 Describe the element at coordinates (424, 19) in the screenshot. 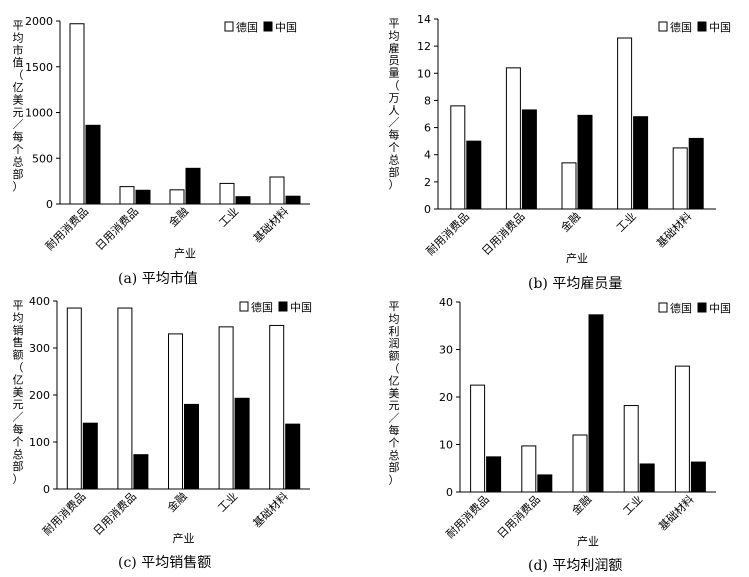

I see `y-tick-label: 14` at that location.